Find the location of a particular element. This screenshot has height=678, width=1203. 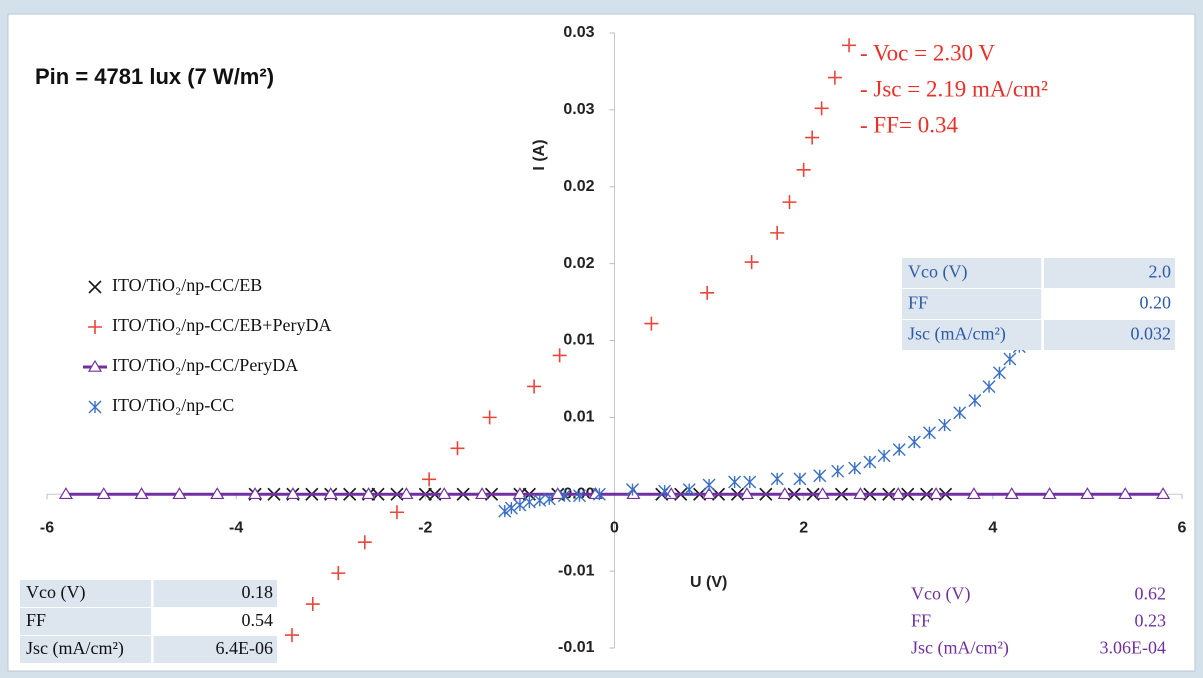

x-tick-label: 4 is located at coordinates (992, 527).